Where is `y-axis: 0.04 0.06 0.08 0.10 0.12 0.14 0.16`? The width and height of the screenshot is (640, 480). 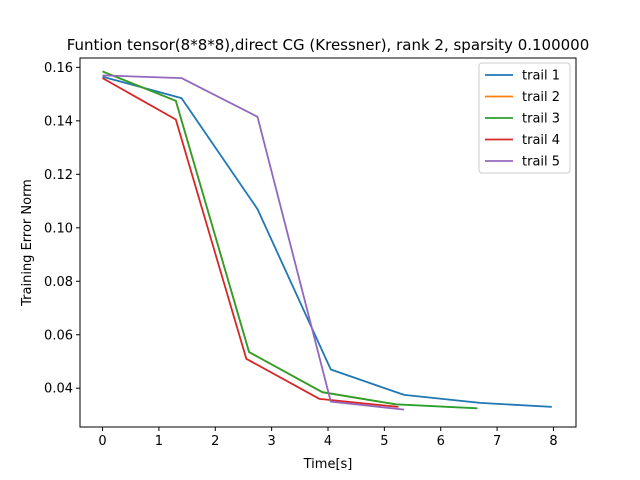 y-axis: 0.04 0.06 0.08 0.10 0.12 0.14 0.16 is located at coordinates (62, 229).